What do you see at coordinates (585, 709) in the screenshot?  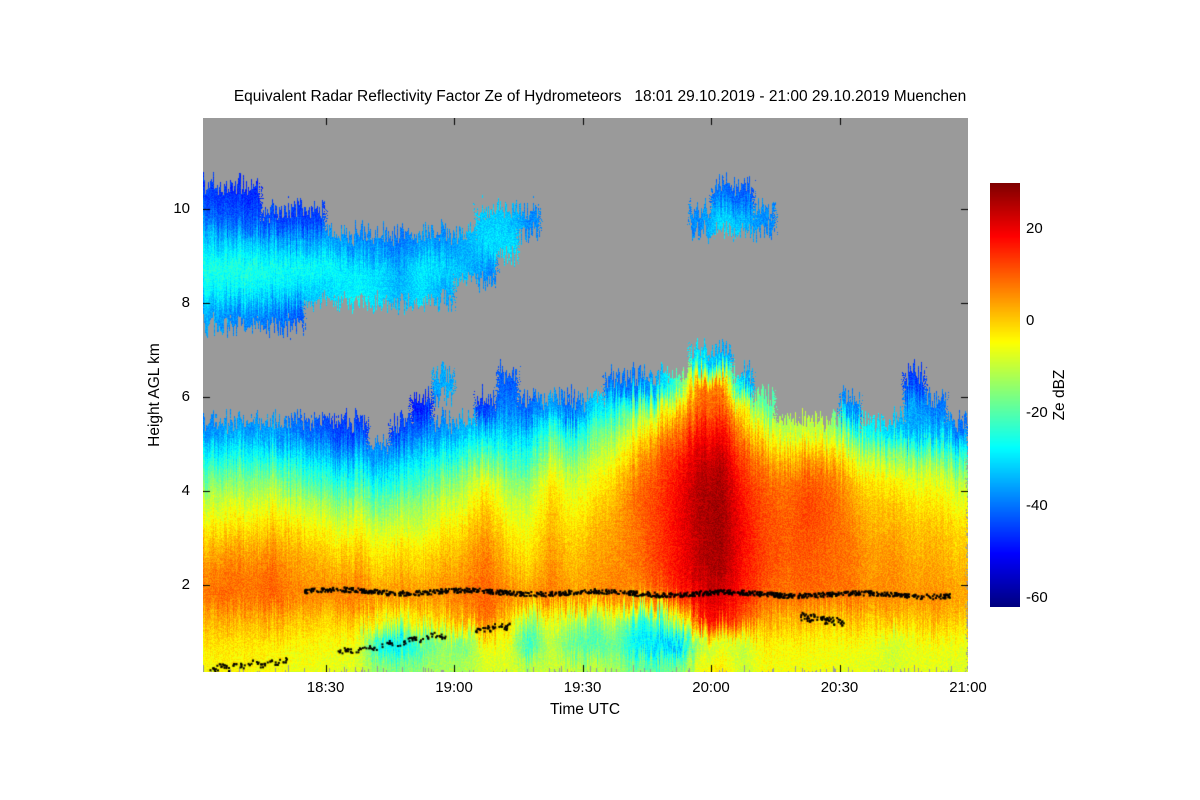 I see `x-axis-label: Time UTC` at bounding box center [585, 709].